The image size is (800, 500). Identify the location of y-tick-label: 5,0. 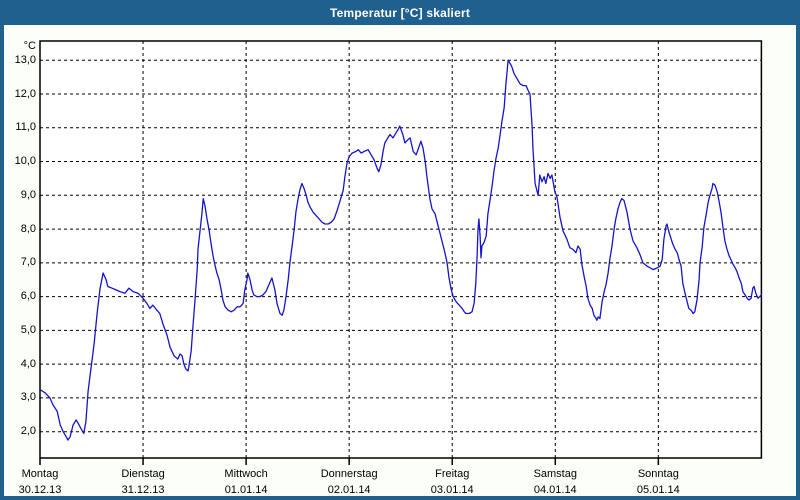
(28, 329).